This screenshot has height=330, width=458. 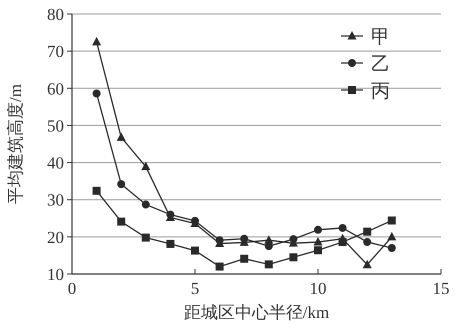 I want to click on y-tick-label: 60, so click(x=55, y=88).